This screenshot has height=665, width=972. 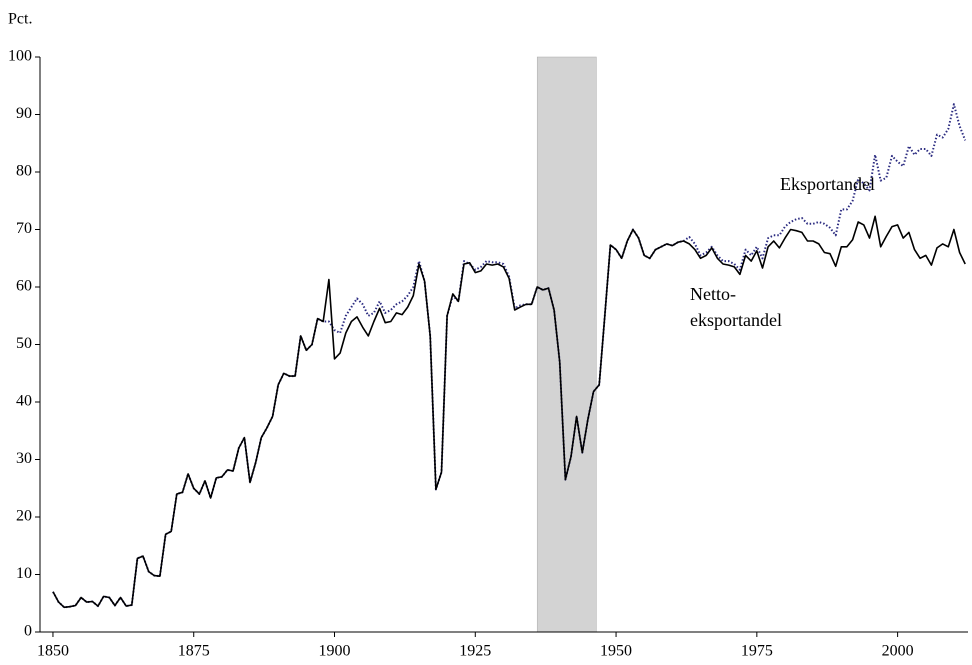 I want to click on y-tick-label: 10, so click(x=24, y=573).